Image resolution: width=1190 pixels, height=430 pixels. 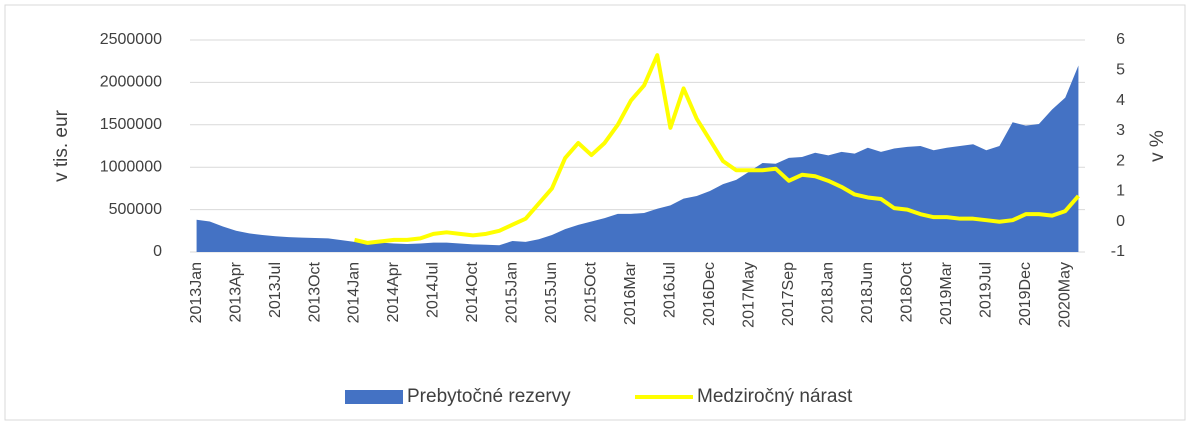 What do you see at coordinates (131, 166) in the screenshot?
I see `y-tick-label: 1000000` at bounding box center [131, 166].